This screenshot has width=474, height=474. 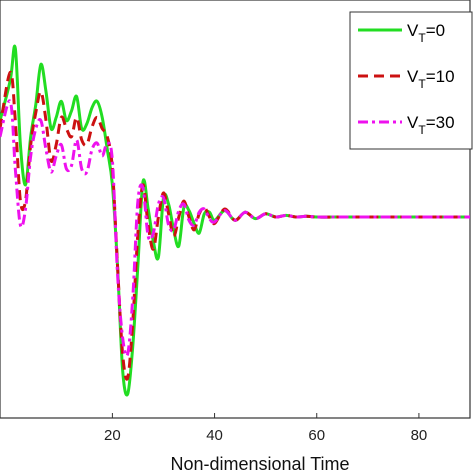 I want to click on x-tick-label: 60, so click(x=316, y=435).